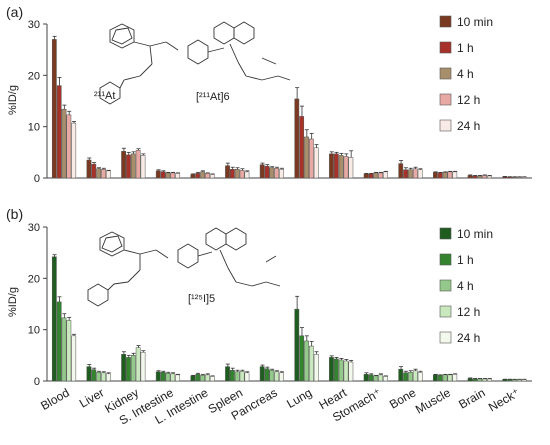 The image size is (550, 445). I want to click on x-category-label: Lung, so click(299, 397).